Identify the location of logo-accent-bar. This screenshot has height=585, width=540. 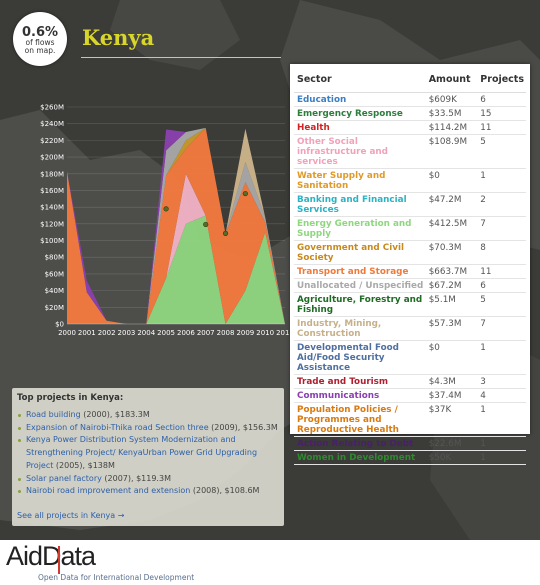
(59, 560).